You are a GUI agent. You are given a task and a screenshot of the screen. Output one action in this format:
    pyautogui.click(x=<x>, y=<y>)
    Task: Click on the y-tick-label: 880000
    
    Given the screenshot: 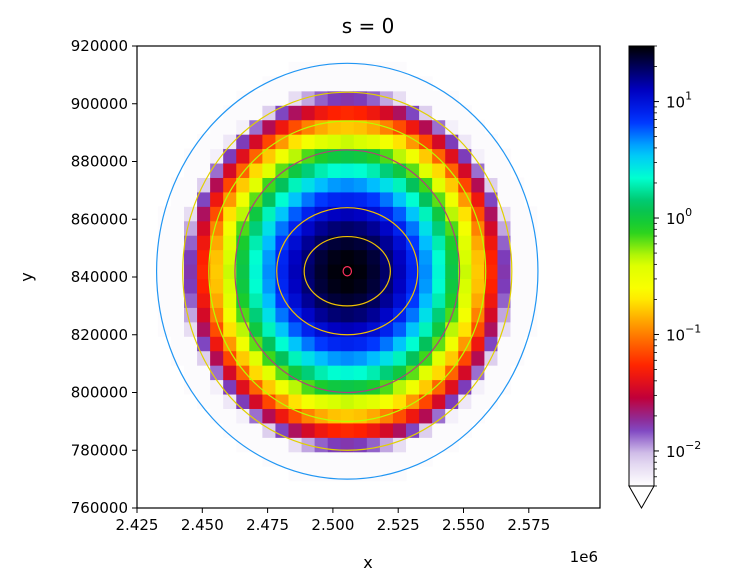 What is the action you would take?
    pyautogui.click(x=99, y=162)
    